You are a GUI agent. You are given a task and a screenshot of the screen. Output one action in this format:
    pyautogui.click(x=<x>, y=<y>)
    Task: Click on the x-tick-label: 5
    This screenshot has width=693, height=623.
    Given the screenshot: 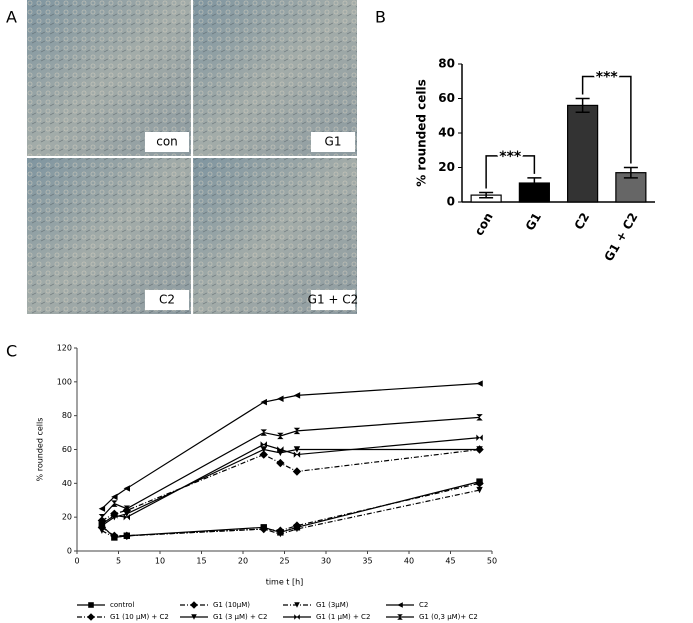 What is the action you would take?
    pyautogui.click(x=118, y=561)
    